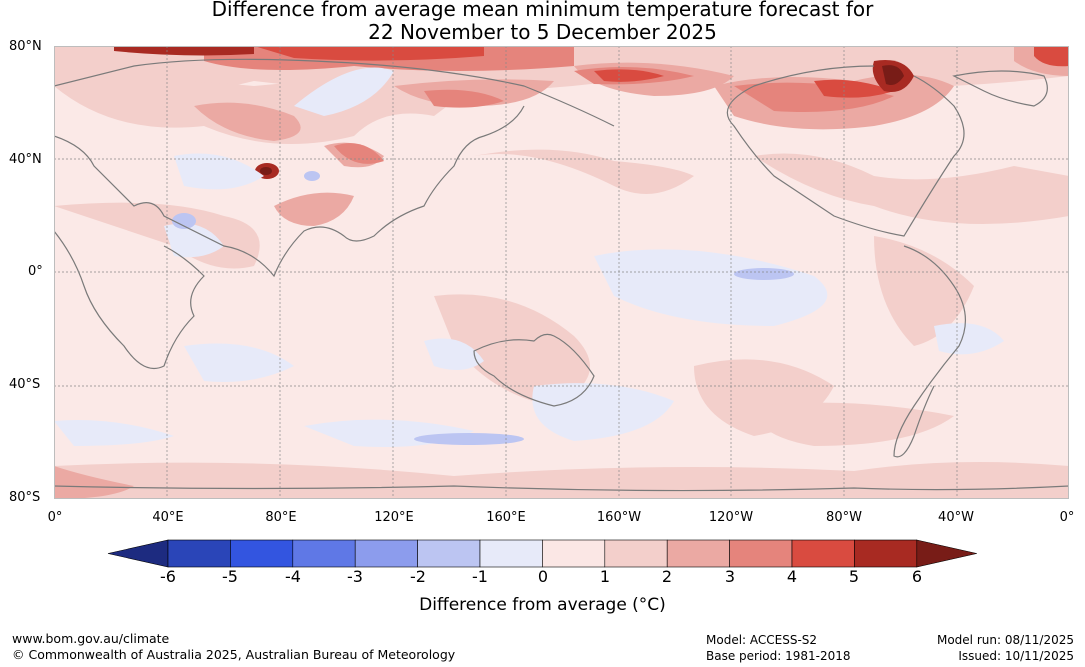 The height and width of the screenshot is (667, 1085). I want to click on lon-label-0-right: 0°, so click(1067, 517).